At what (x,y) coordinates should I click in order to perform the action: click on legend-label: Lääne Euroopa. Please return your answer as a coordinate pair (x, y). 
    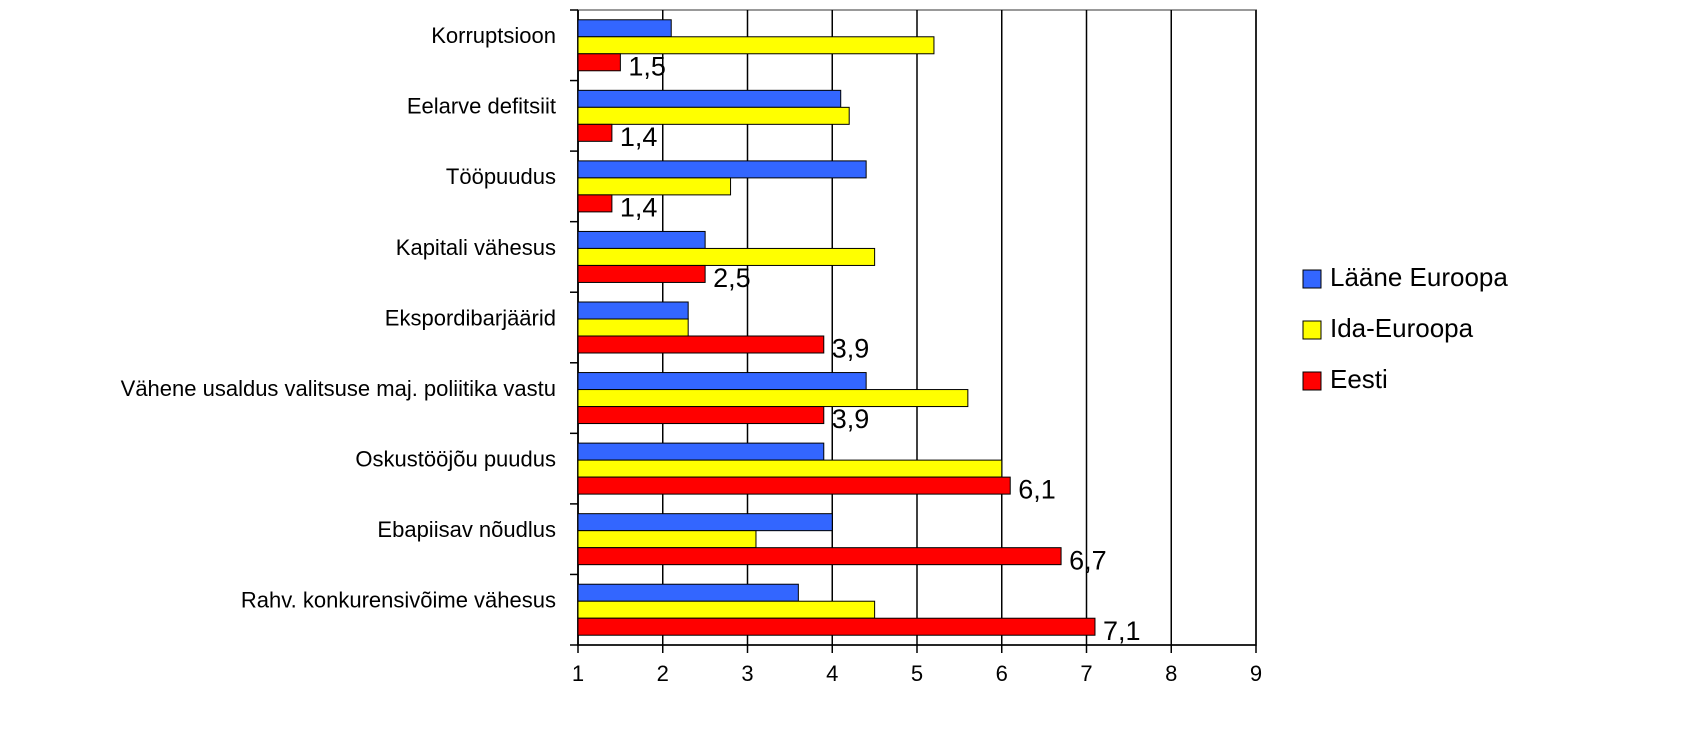
    Looking at the image, I should click on (1419, 277).